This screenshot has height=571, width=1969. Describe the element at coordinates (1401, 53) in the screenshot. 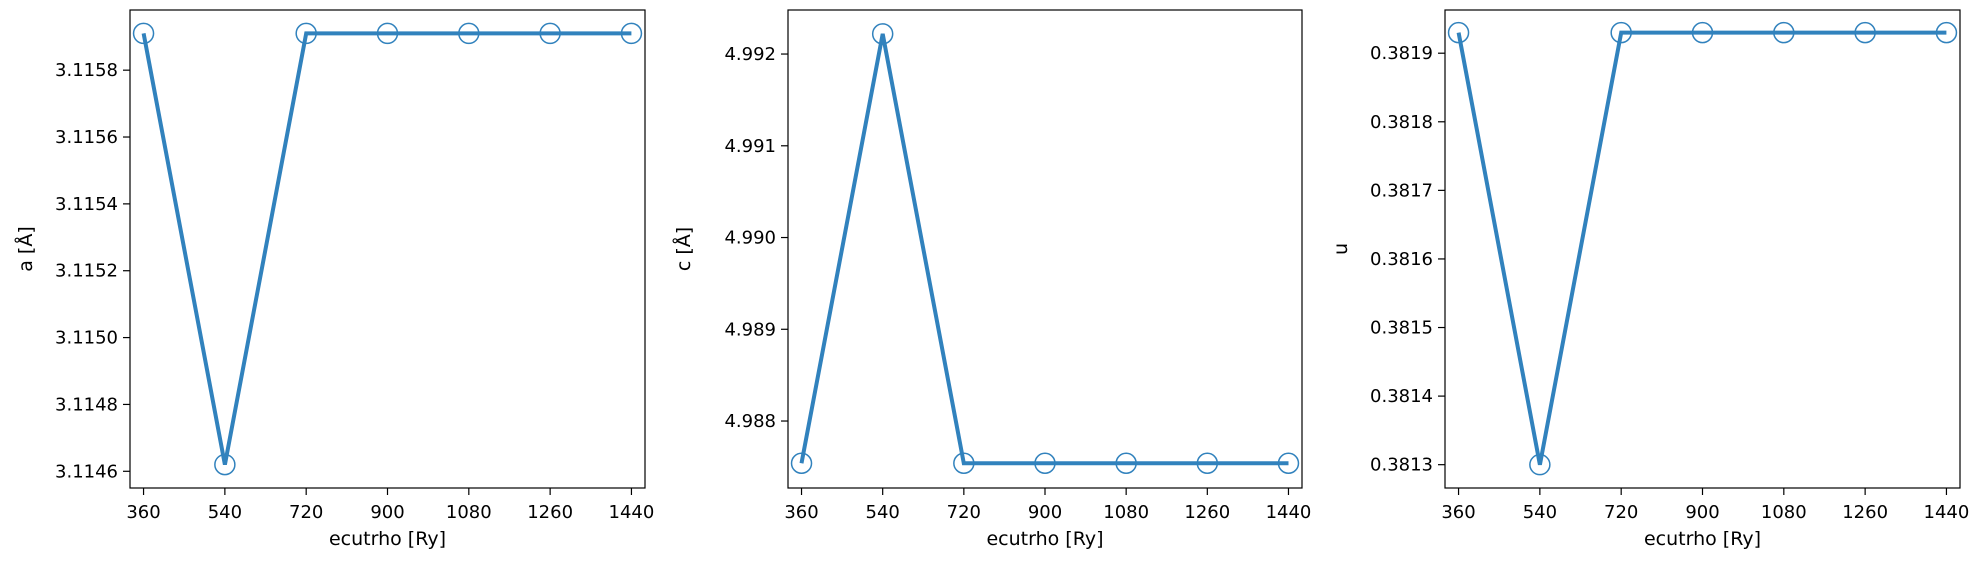

I see `y-tick-label: 0.3819` at that location.